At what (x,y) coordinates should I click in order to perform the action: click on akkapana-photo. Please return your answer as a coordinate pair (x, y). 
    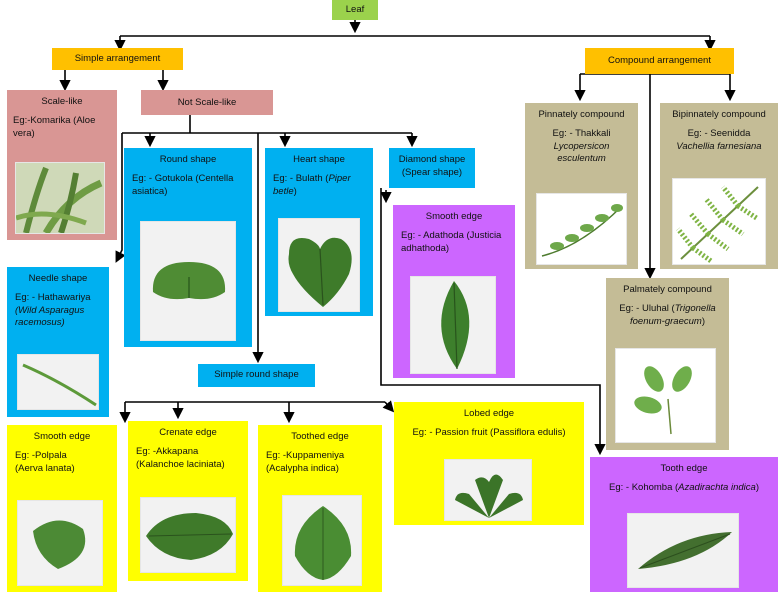
    Looking at the image, I should click on (188, 535).